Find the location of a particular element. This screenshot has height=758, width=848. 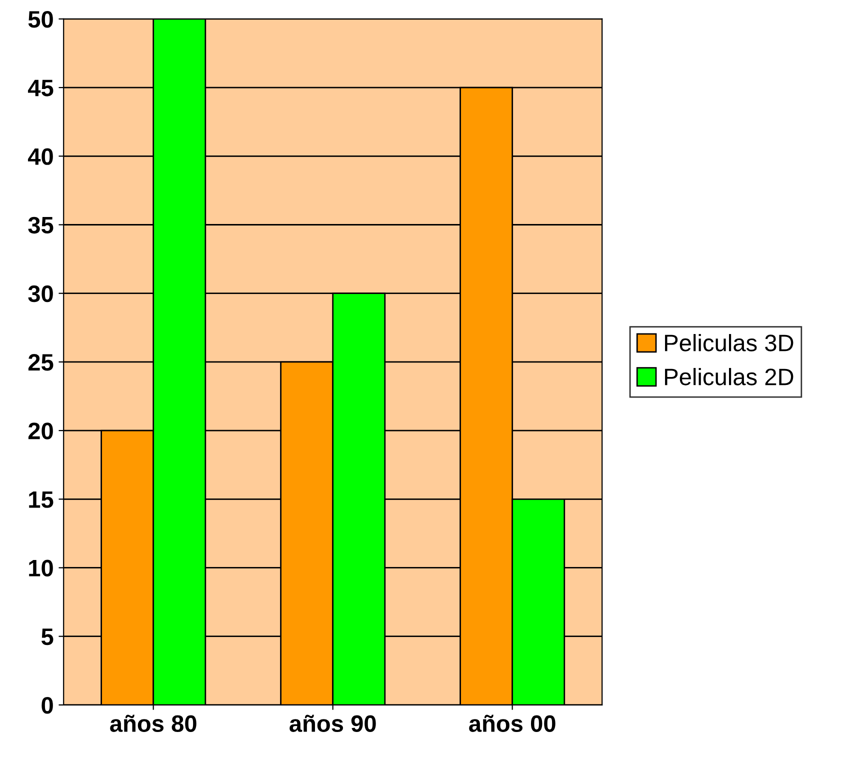

y-tick-label: 0 is located at coordinates (47, 705).